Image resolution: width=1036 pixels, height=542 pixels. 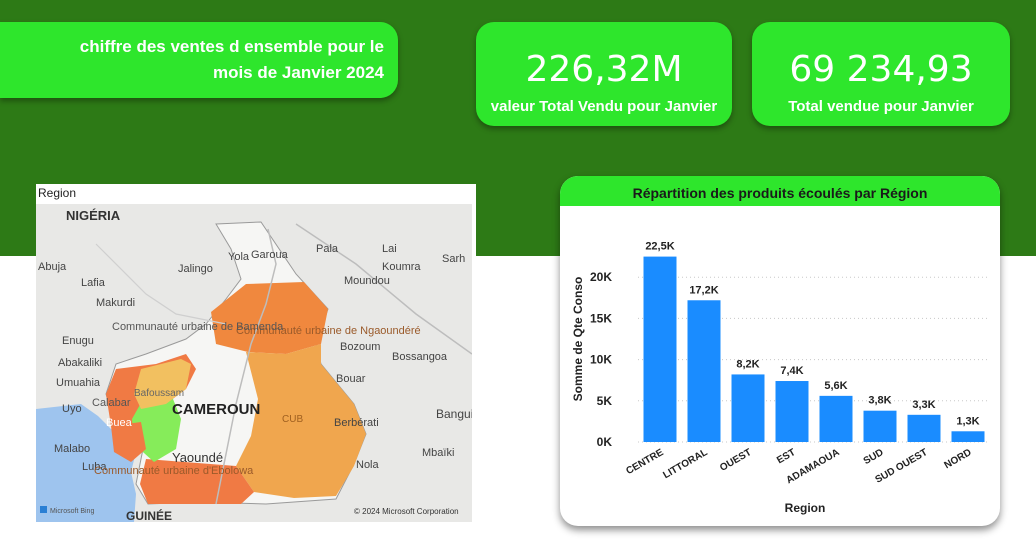 What do you see at coordinates (747, 364) in the screenshot?
I see `bar-data-label: 8,2K` at bounding box center [747, 364].